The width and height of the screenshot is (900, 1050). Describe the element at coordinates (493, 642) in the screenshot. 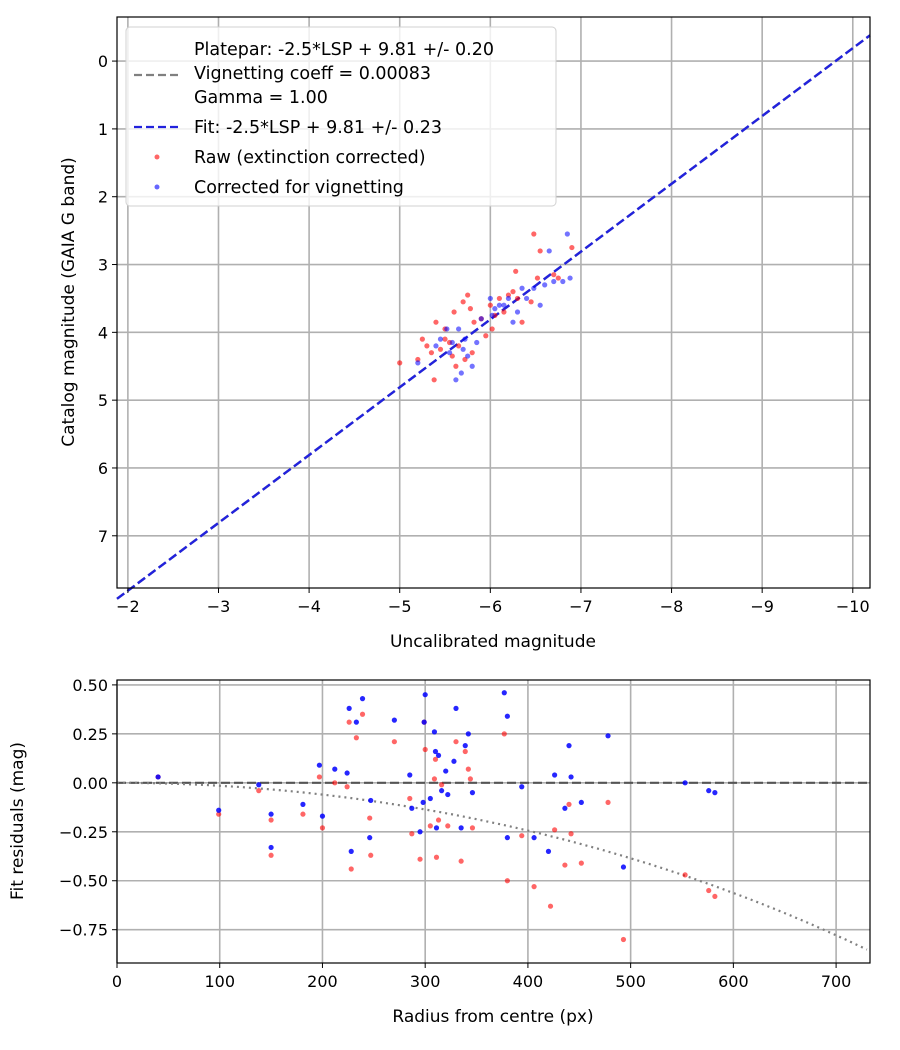

I see `top-x-axis-label: Uncalibrated magnitude` at that location.